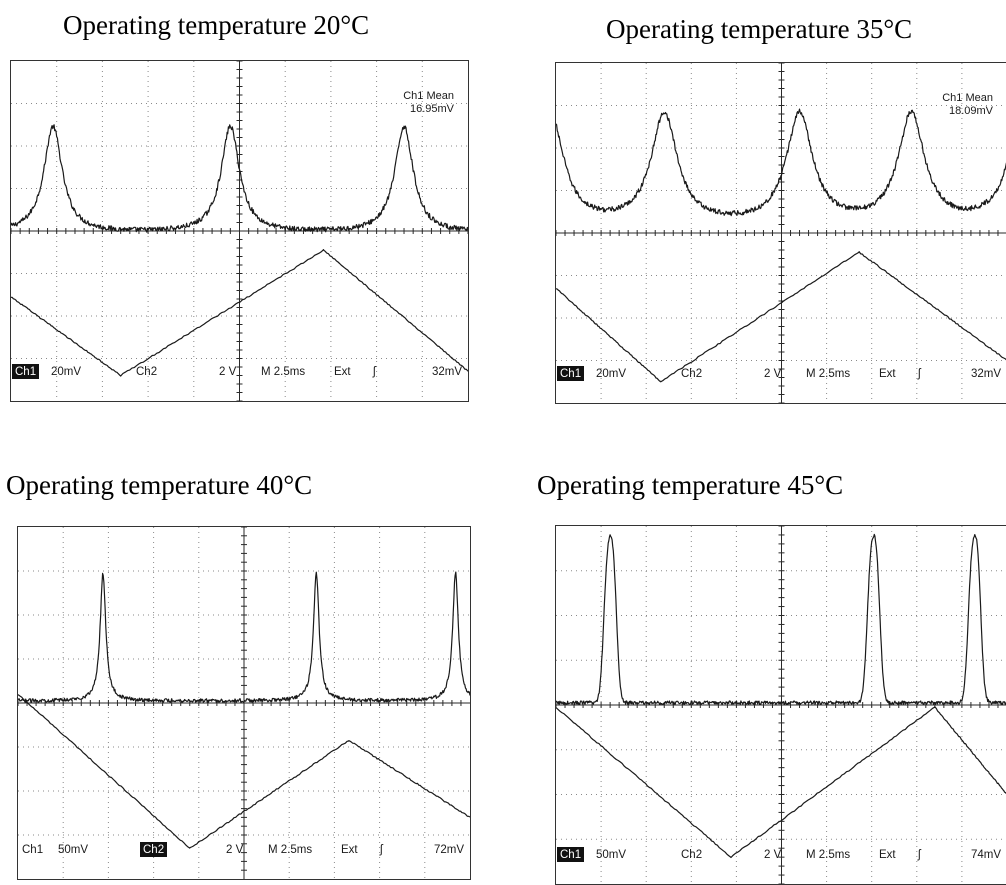 The height and width of the screenshot is (885, 1006). What do you see at coordinates (971, 111) in the screenshot?
I see `readout-value: 18.09mV` at bounding box center [971, 111].